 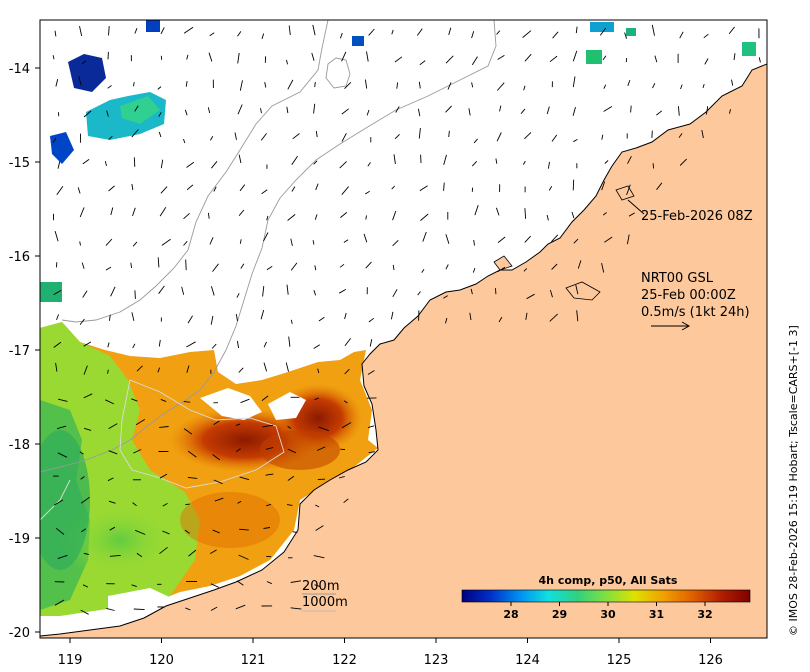 What do you see at coordinates (688, 295) in the screenshot?
I see `product-date-label: 25-Feb 00:00Z` at bounding box center [688, 295].